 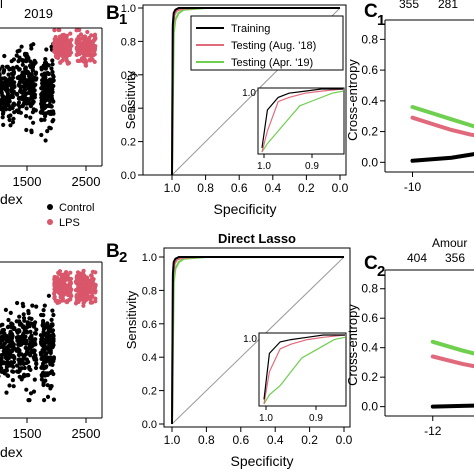 I want to click on xtick-label: -10, so click(x=413, y=187).